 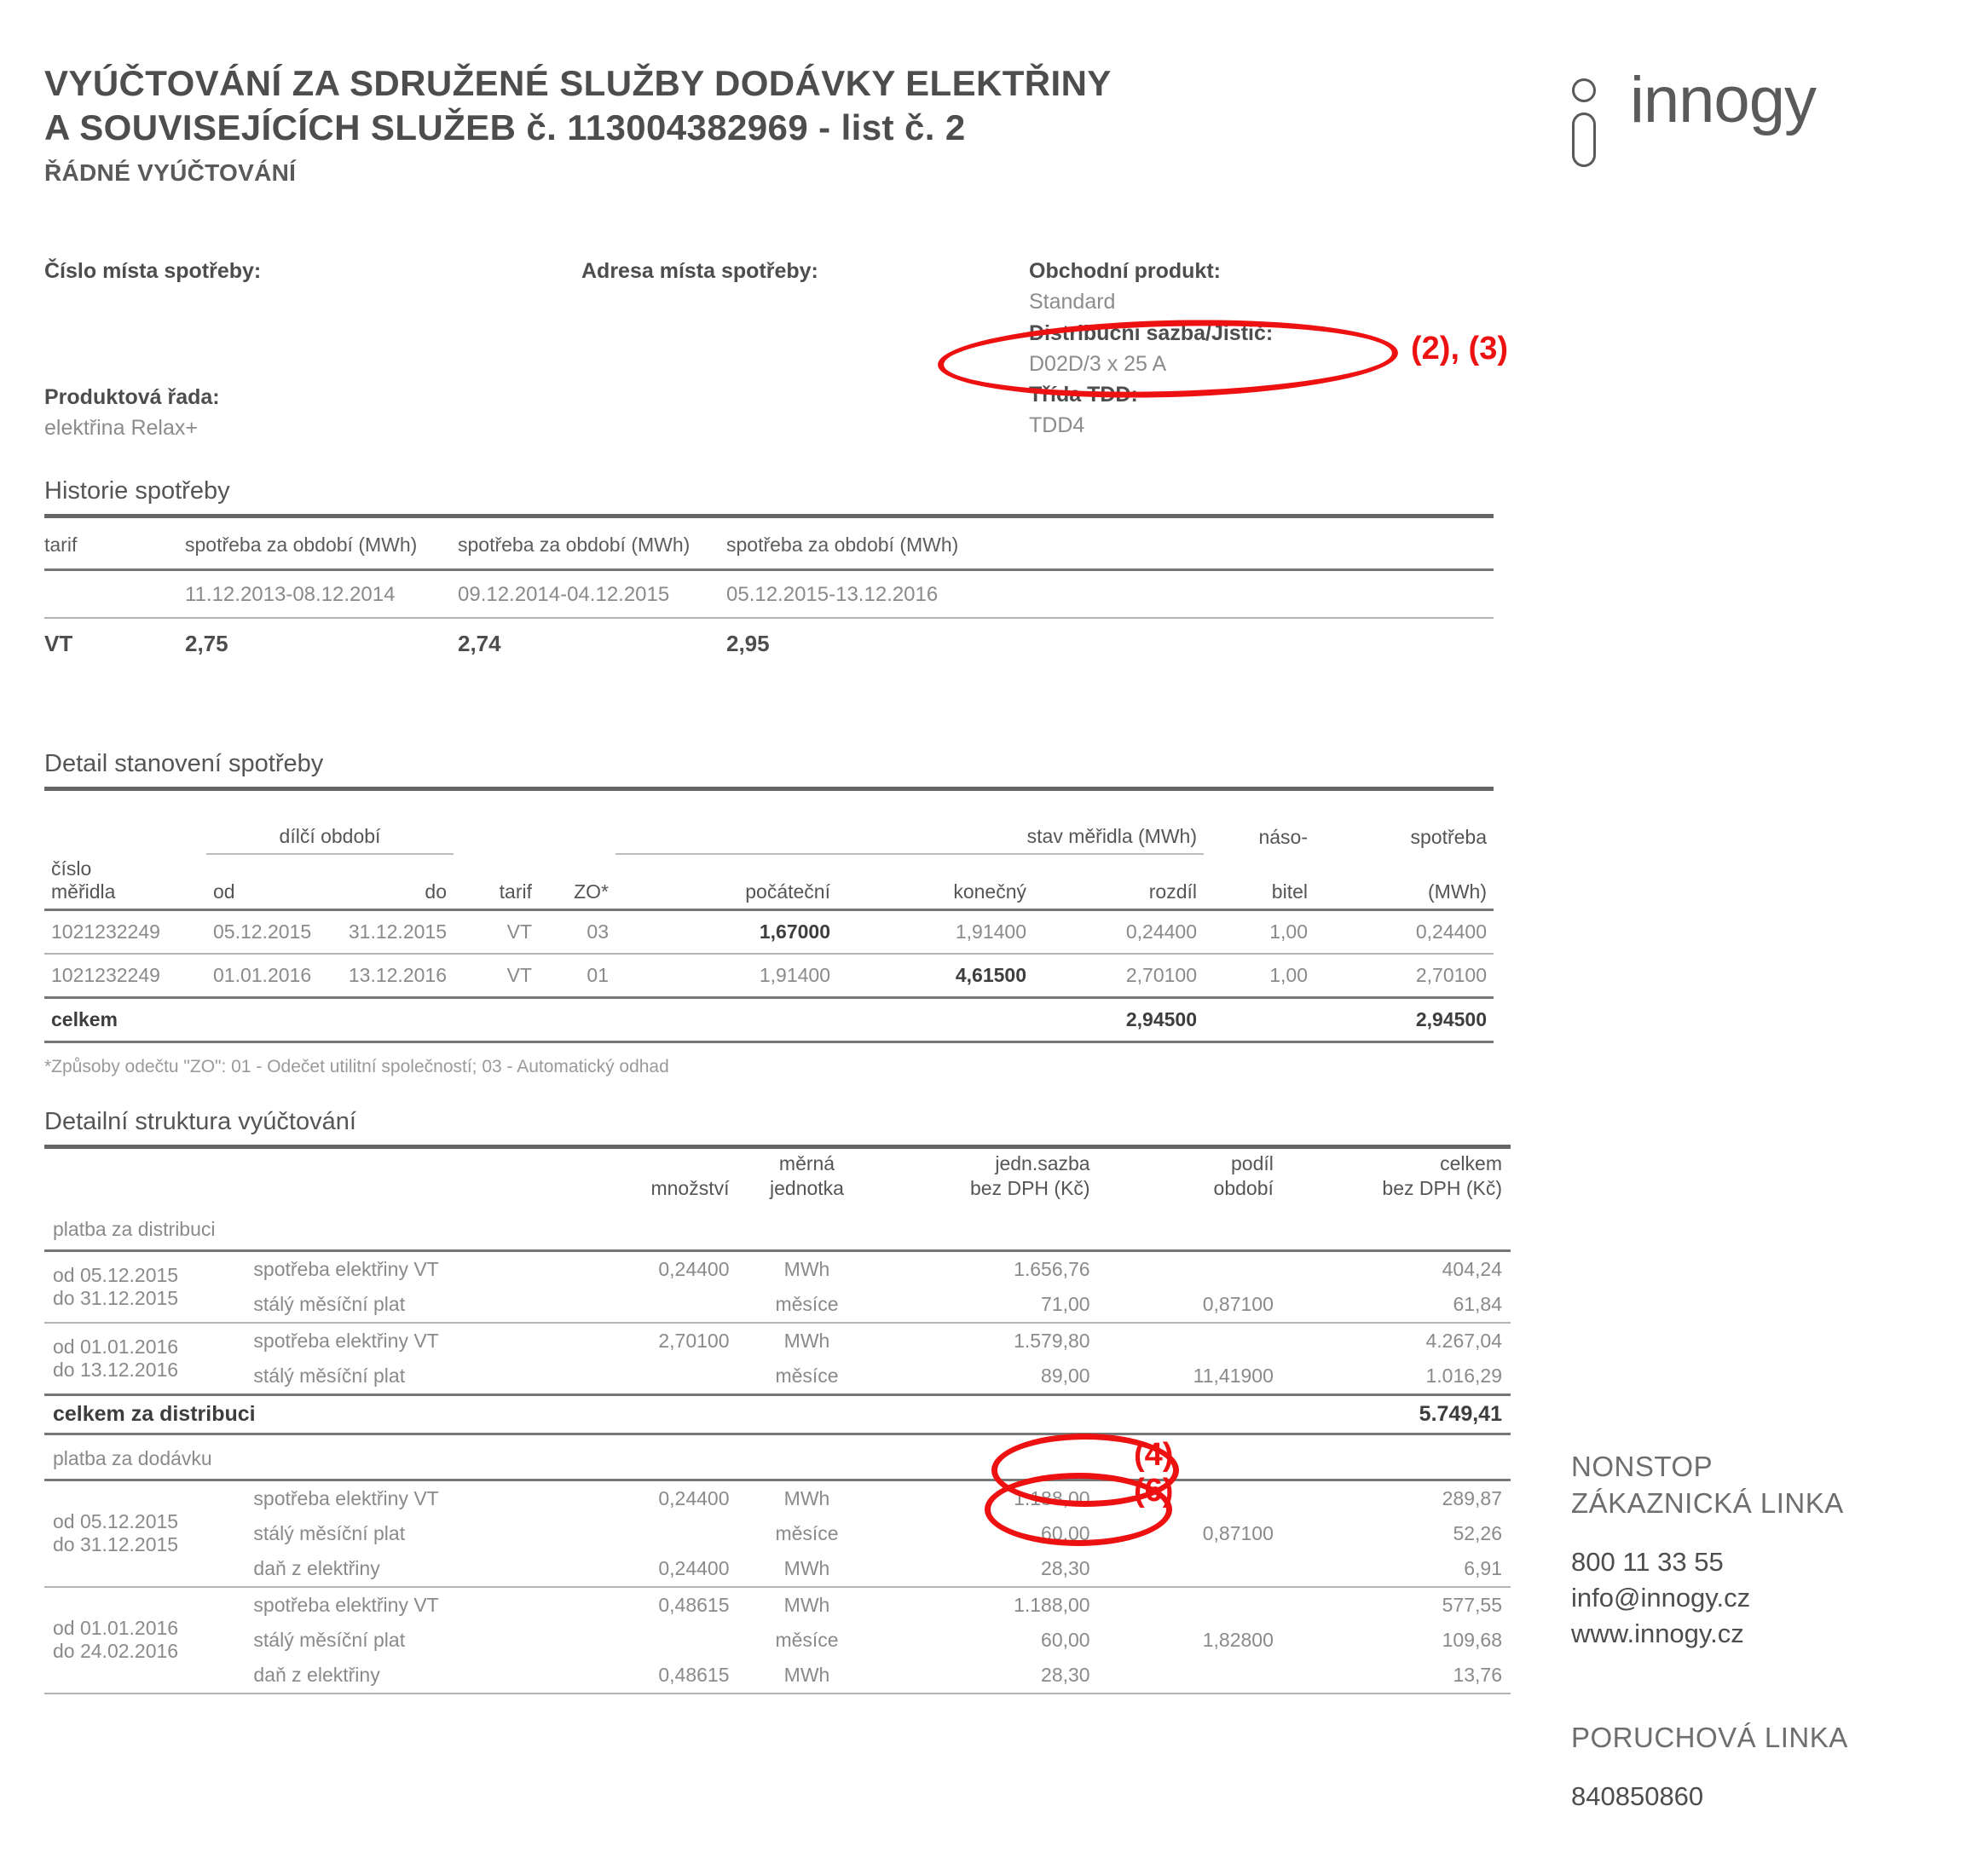 I want to click on col-meridla-label: měřidla, so click(x=83, y=892).